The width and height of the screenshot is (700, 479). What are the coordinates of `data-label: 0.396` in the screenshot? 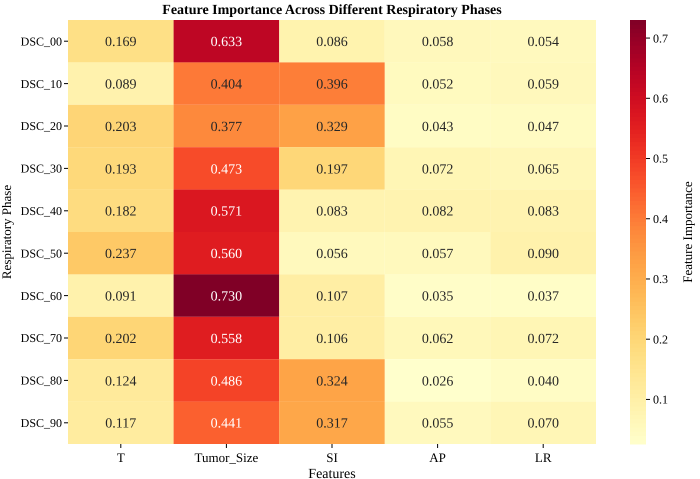 It's located at (332, 85).